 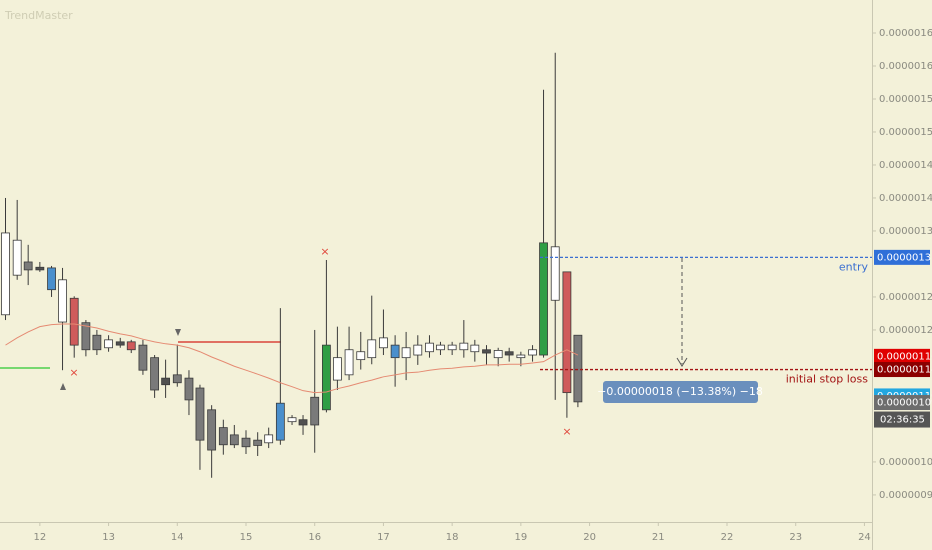 I want to click on moving-average, so click(x=292, y=358).